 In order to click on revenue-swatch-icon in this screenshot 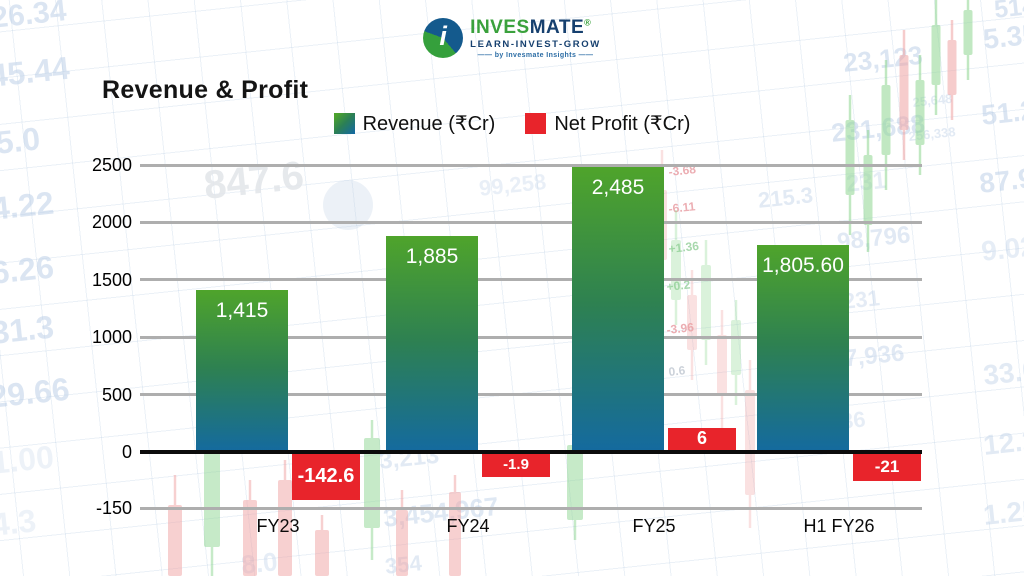, I will do `click(344, 123)`.